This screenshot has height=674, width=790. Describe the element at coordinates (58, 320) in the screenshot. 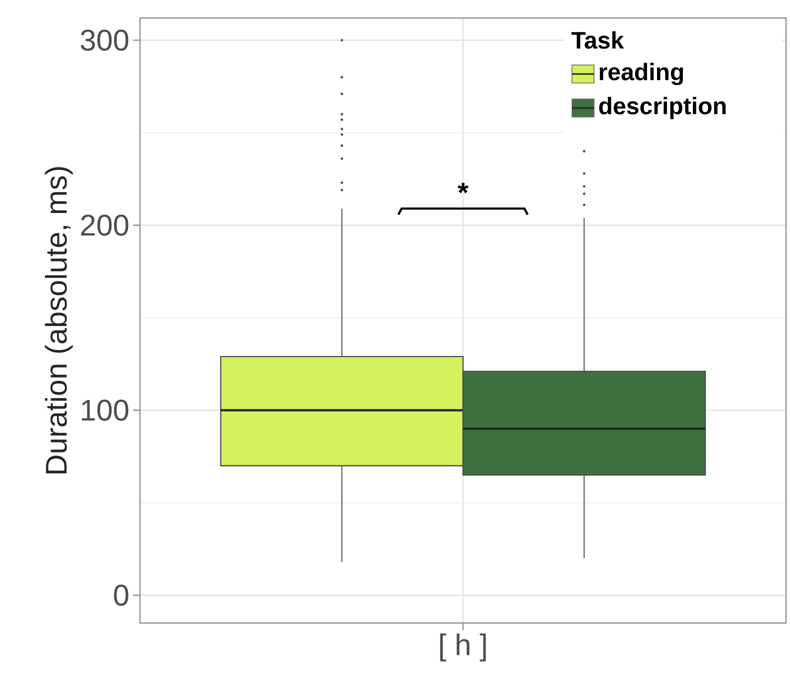

I see `y-axis-title: Duration (absolute, ms)` at that location.